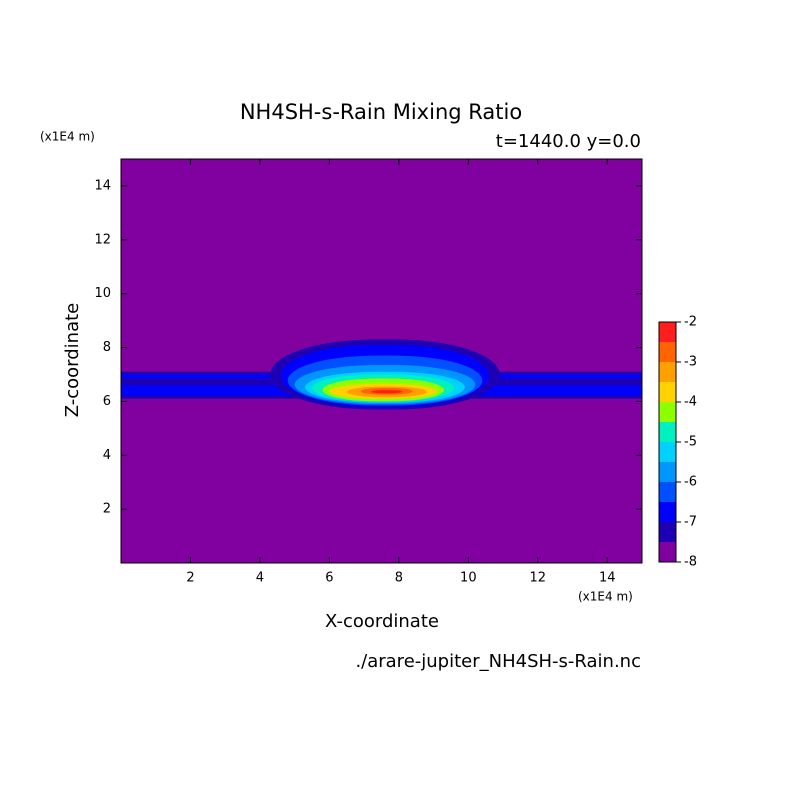  What do you see at coordinates (329, 578) in the screenshot?
I see `x-tick-label: 6` at bounding box center [329, 578].